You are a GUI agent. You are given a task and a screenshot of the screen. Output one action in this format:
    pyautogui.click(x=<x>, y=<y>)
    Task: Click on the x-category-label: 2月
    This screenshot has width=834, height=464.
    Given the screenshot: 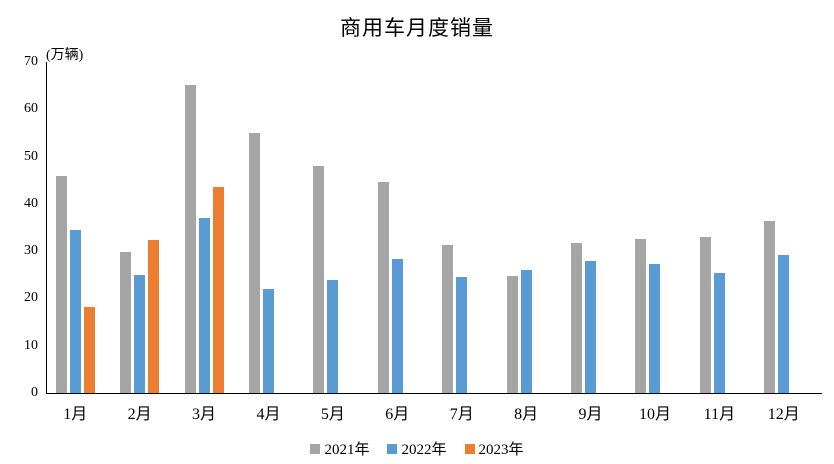 What is the action you would take?
    pyautogui.click(x=139, y=414)
    